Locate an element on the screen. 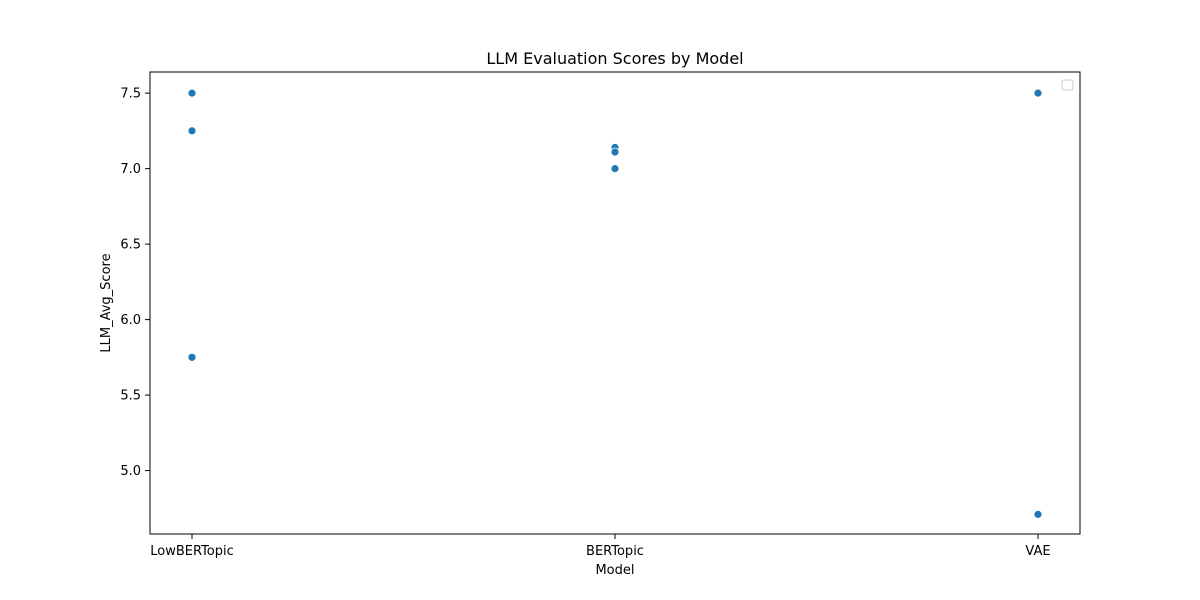 The width and height of the screenshot is (1200, 600). y-tick-label: 5.5 is located at coordinates (130, 396).